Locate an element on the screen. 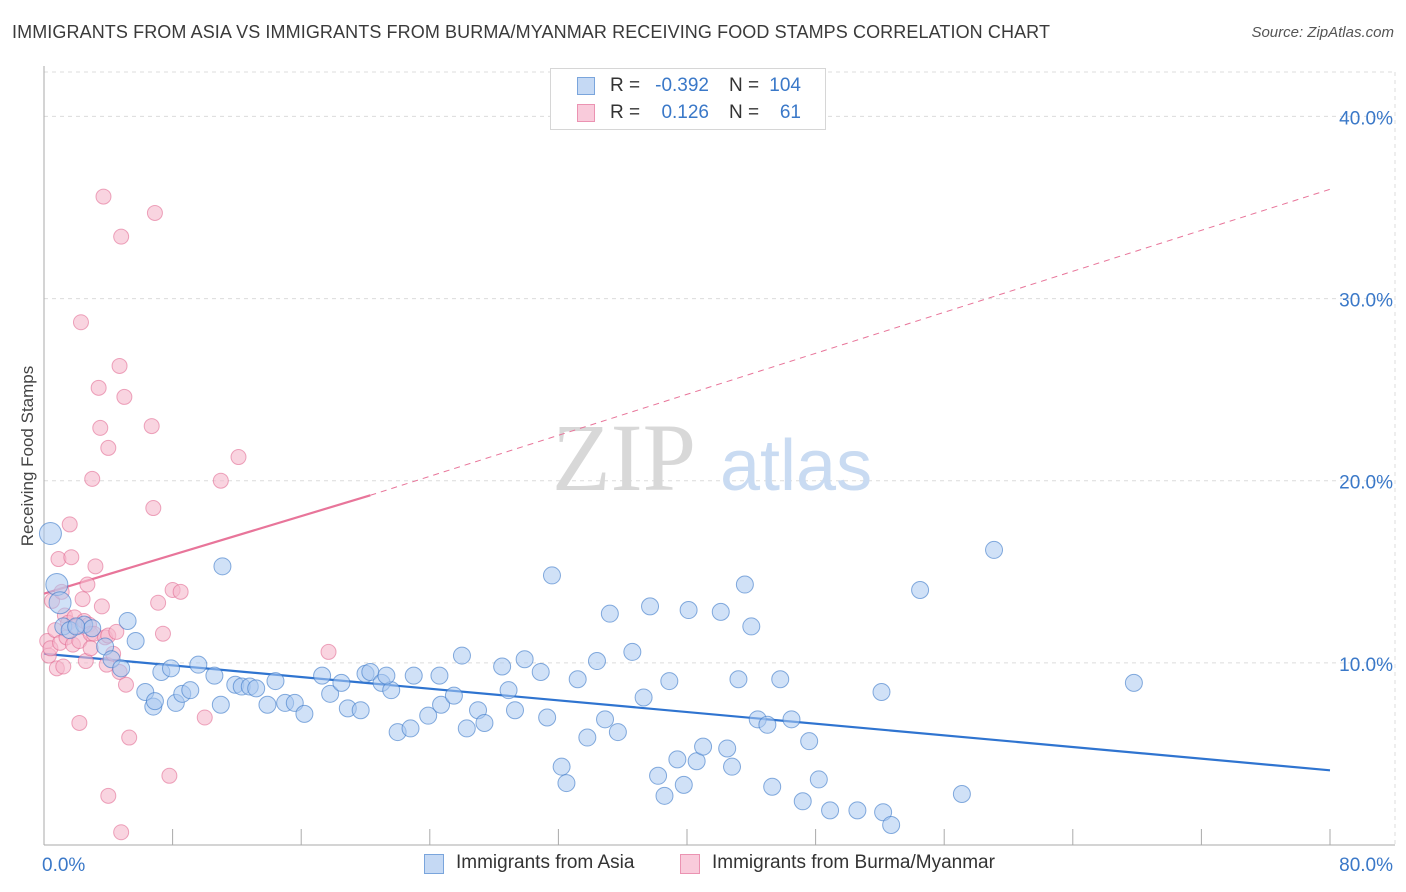  x-tick-label-min: 0.0% is located at coordinates (63, 865).